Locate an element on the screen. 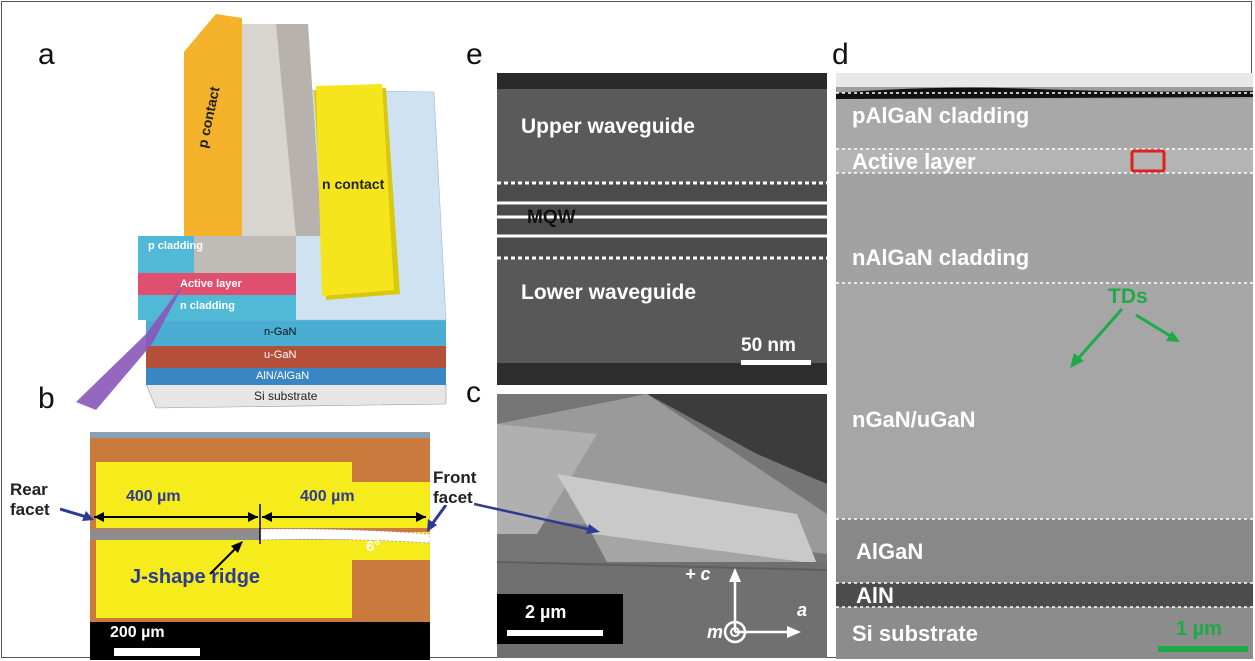 Image resolution: width=1255 pixels, height=661 pixels. layer-label-3: nGaN/uGaN is located at coordinates (914, 419).